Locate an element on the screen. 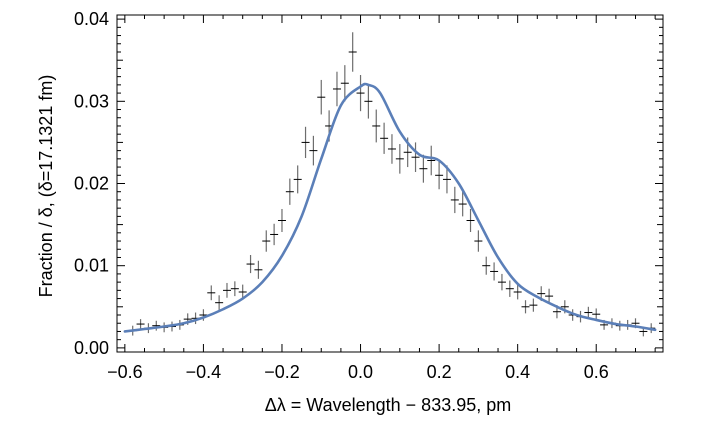  y-tick-label: 0.00 is located at coordinates (91, 348).